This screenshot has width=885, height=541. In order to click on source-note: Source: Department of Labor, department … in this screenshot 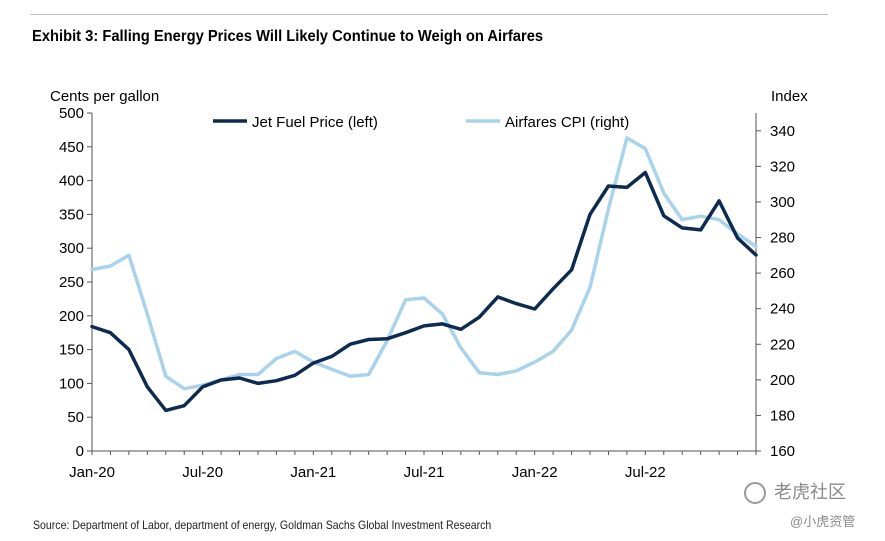, I will do `click(262, 525)`.